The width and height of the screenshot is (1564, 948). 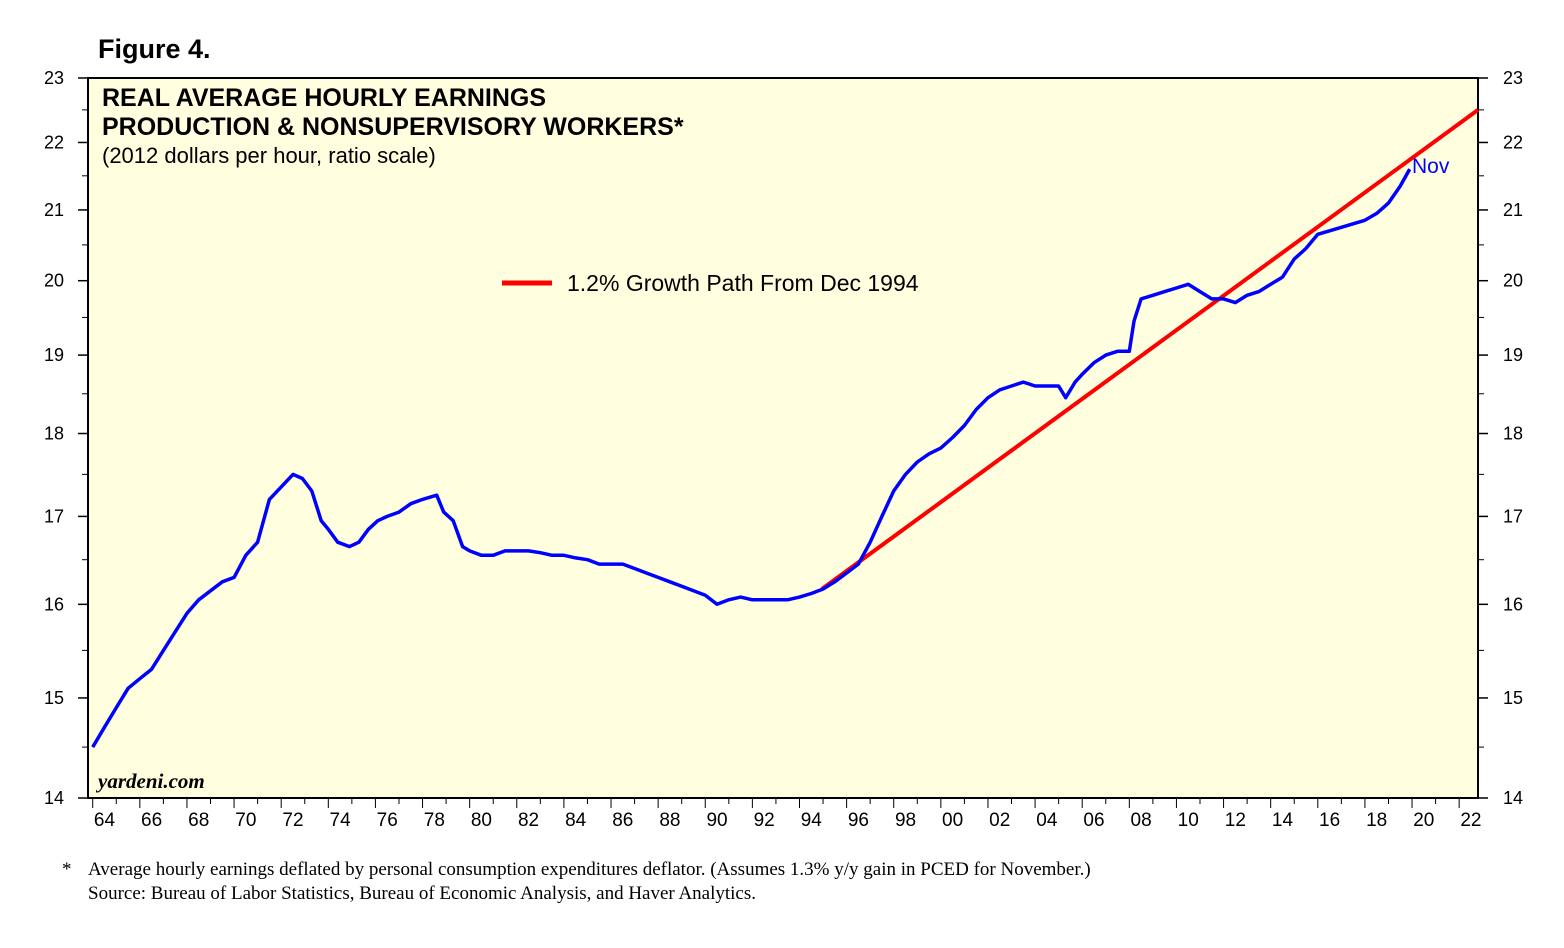 I want to click on x-tick-label: 90, so click(x=716, y=820).